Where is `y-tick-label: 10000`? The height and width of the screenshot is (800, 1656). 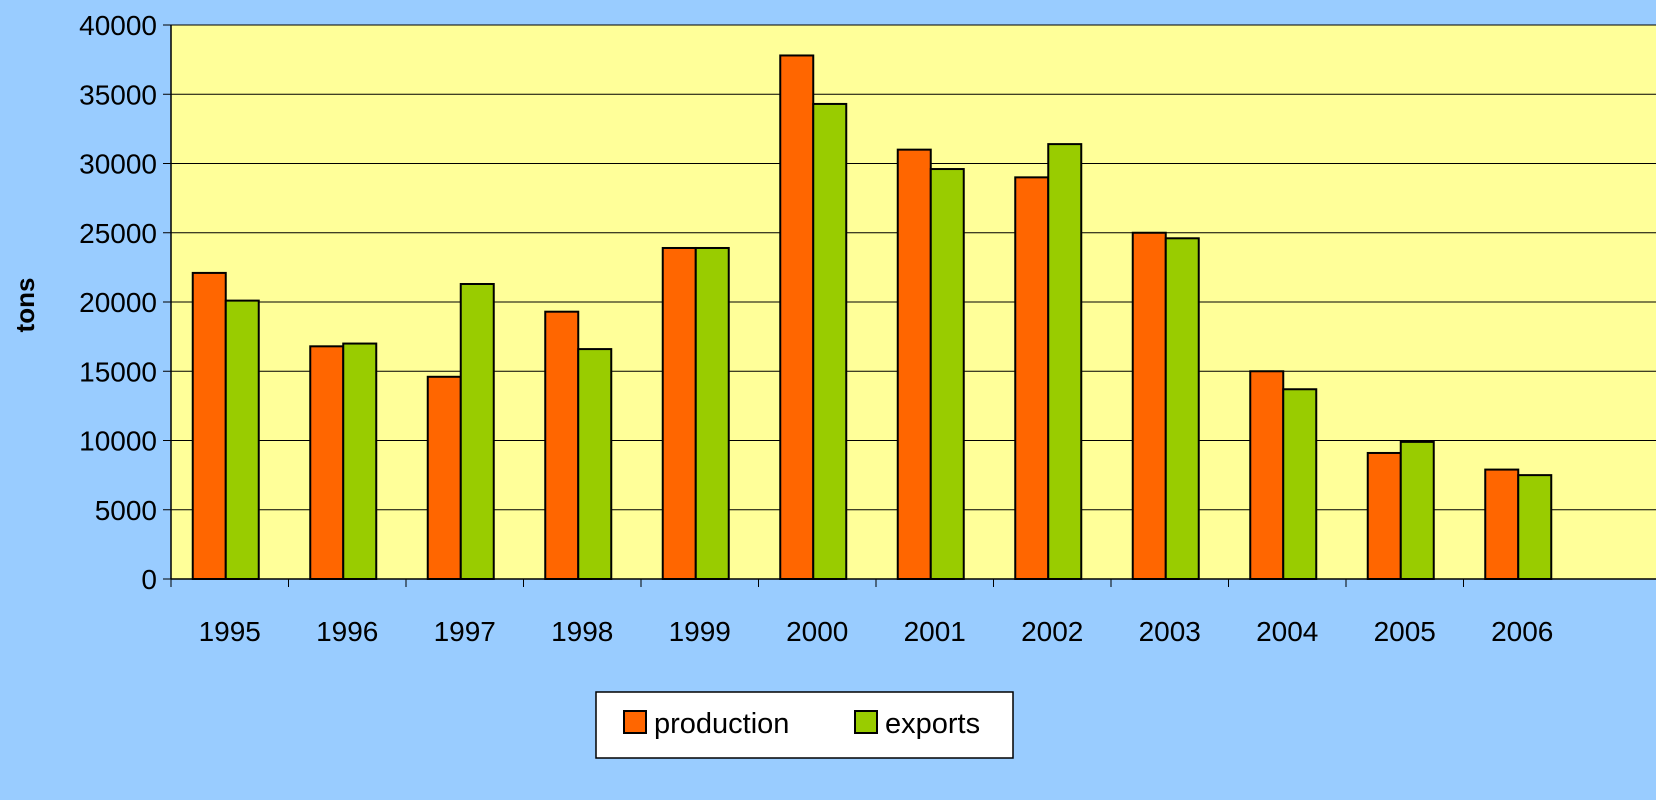 y-tick-label: 10000 is located at coordinates (118, 441).